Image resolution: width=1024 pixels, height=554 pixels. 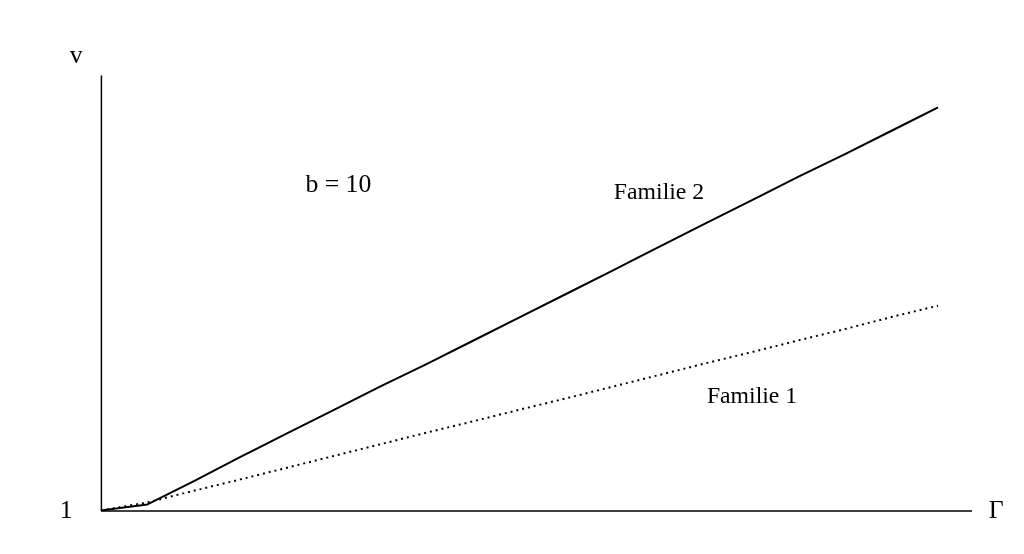 I want to click on y-axis-title: v, so click(x=76, y=55).